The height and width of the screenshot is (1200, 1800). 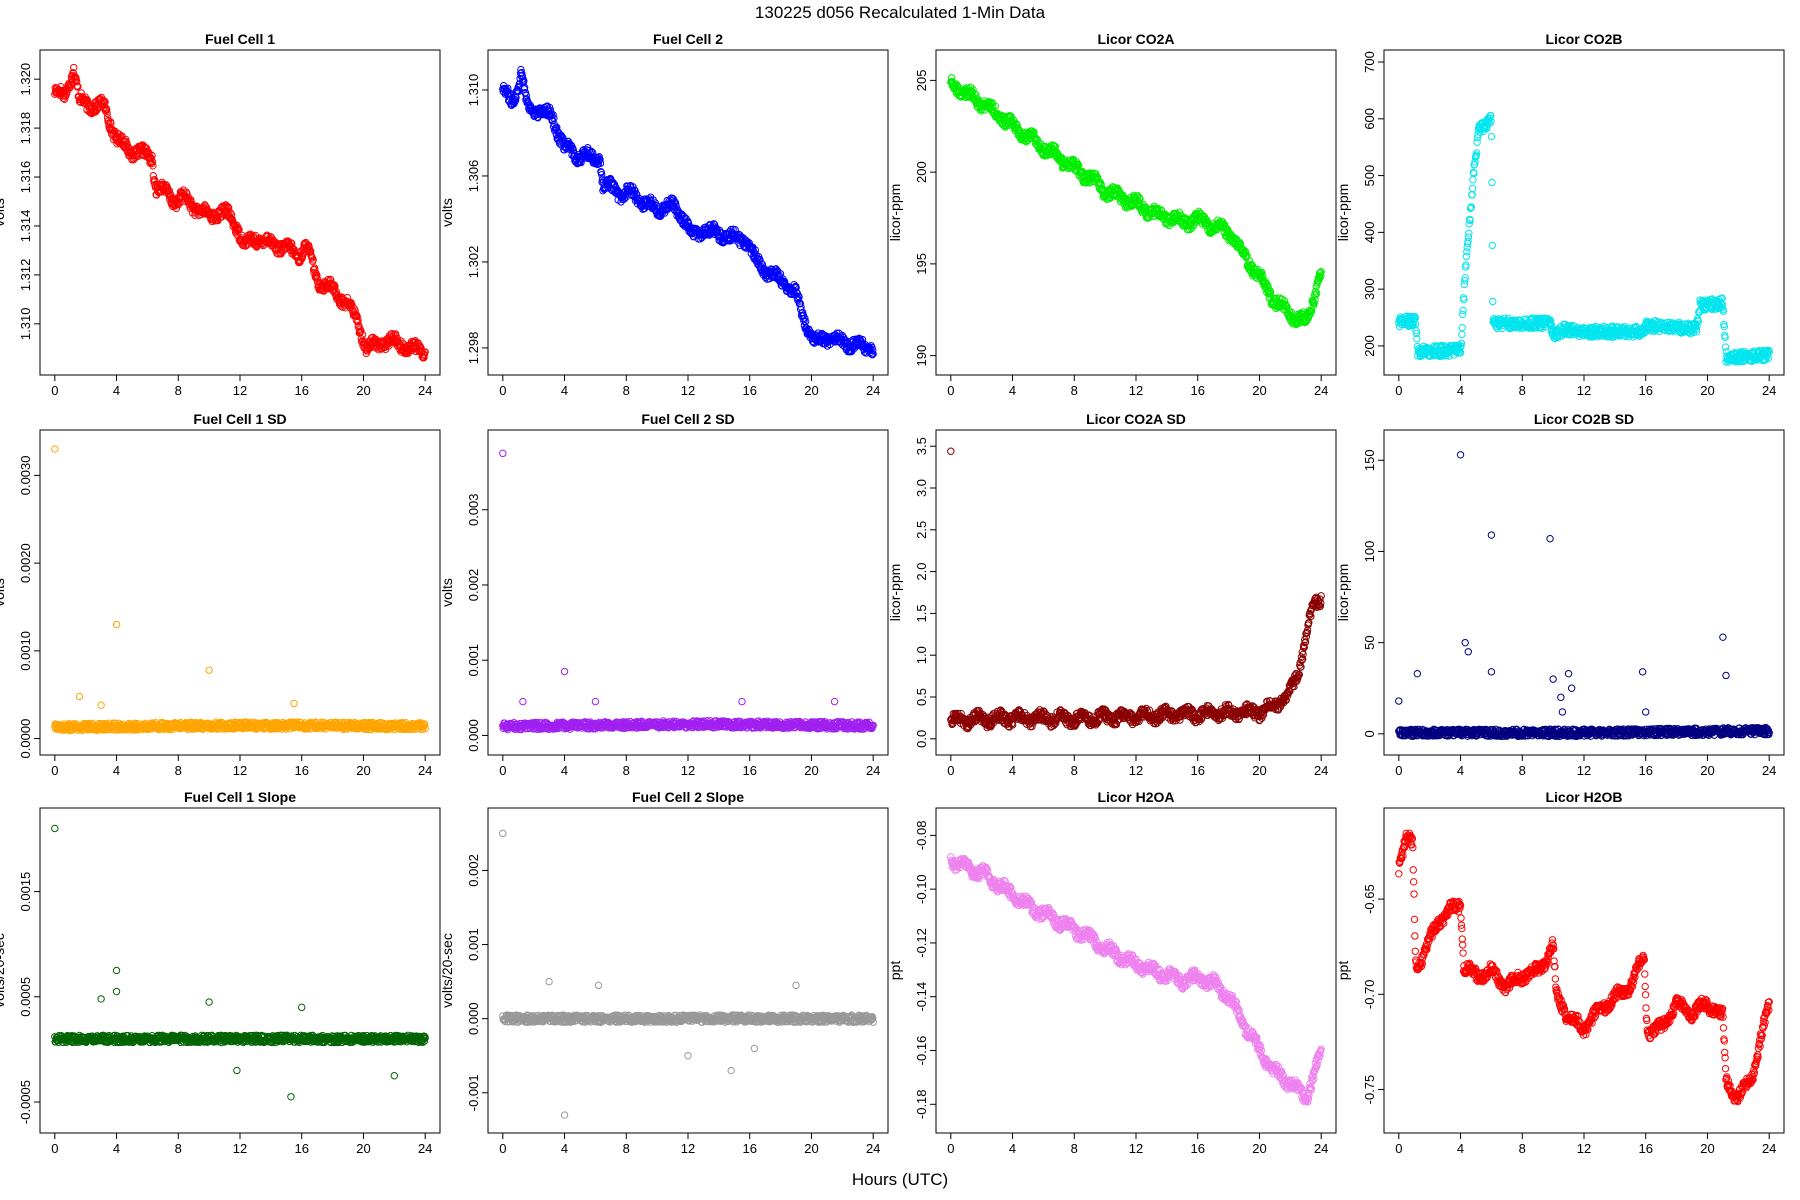 What do you see at coordinates (25, 128) in the screenshot?
I see `y-tick-label: 1.318` at bounding box center [25, 128].